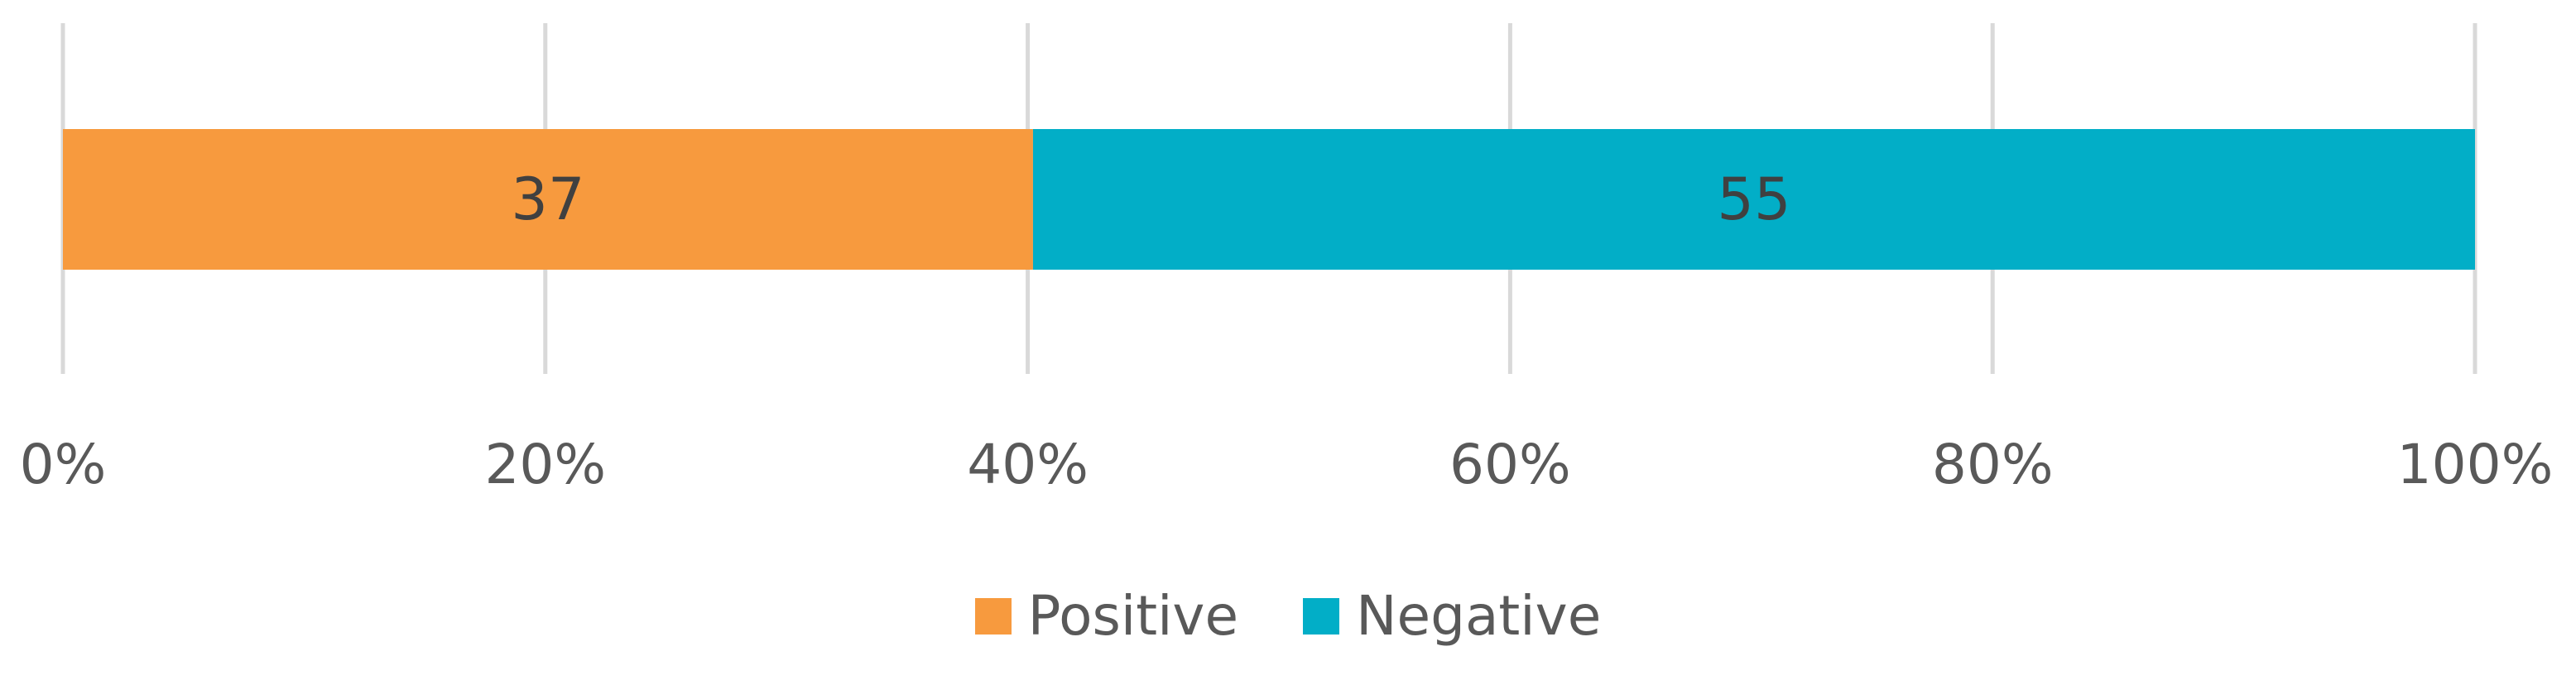  I want to click on legend-label-negative: Negative, so click(1479, 616).